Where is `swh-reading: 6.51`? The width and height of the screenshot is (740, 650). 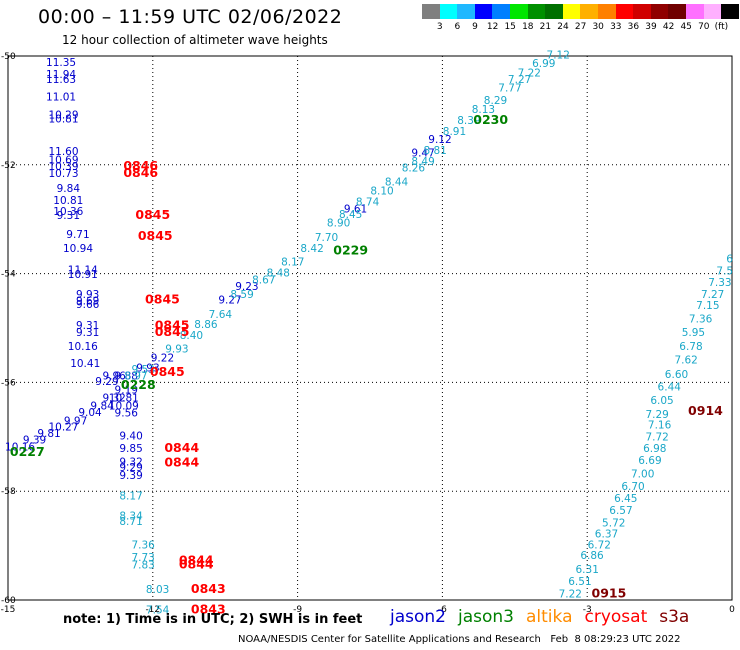
swh-reading: 6.51 is located at coordinates (579, 582).